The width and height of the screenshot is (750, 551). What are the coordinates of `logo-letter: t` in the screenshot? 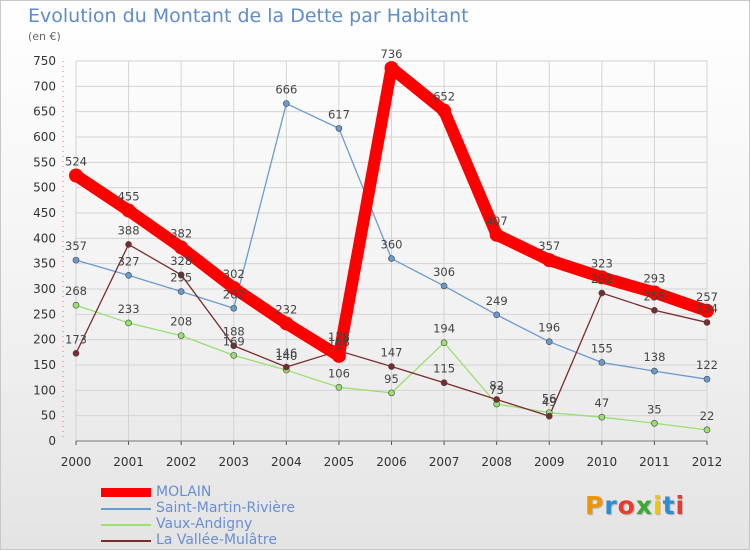 It's located at (669, 505).